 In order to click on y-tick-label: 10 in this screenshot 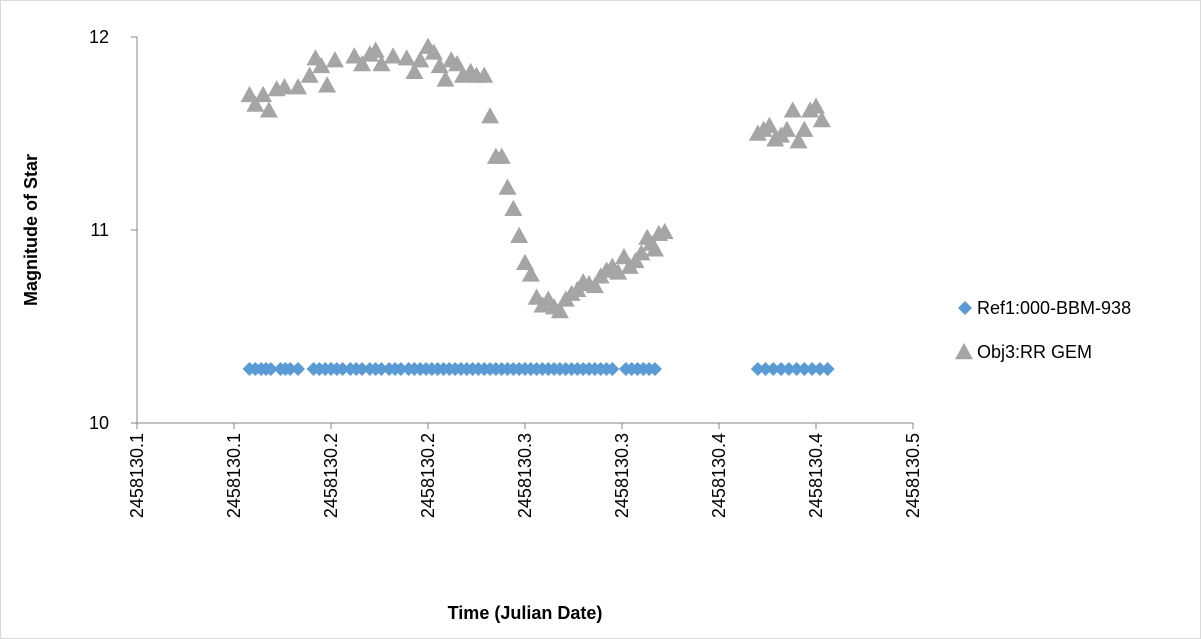, I will do `click(99, 423)`.